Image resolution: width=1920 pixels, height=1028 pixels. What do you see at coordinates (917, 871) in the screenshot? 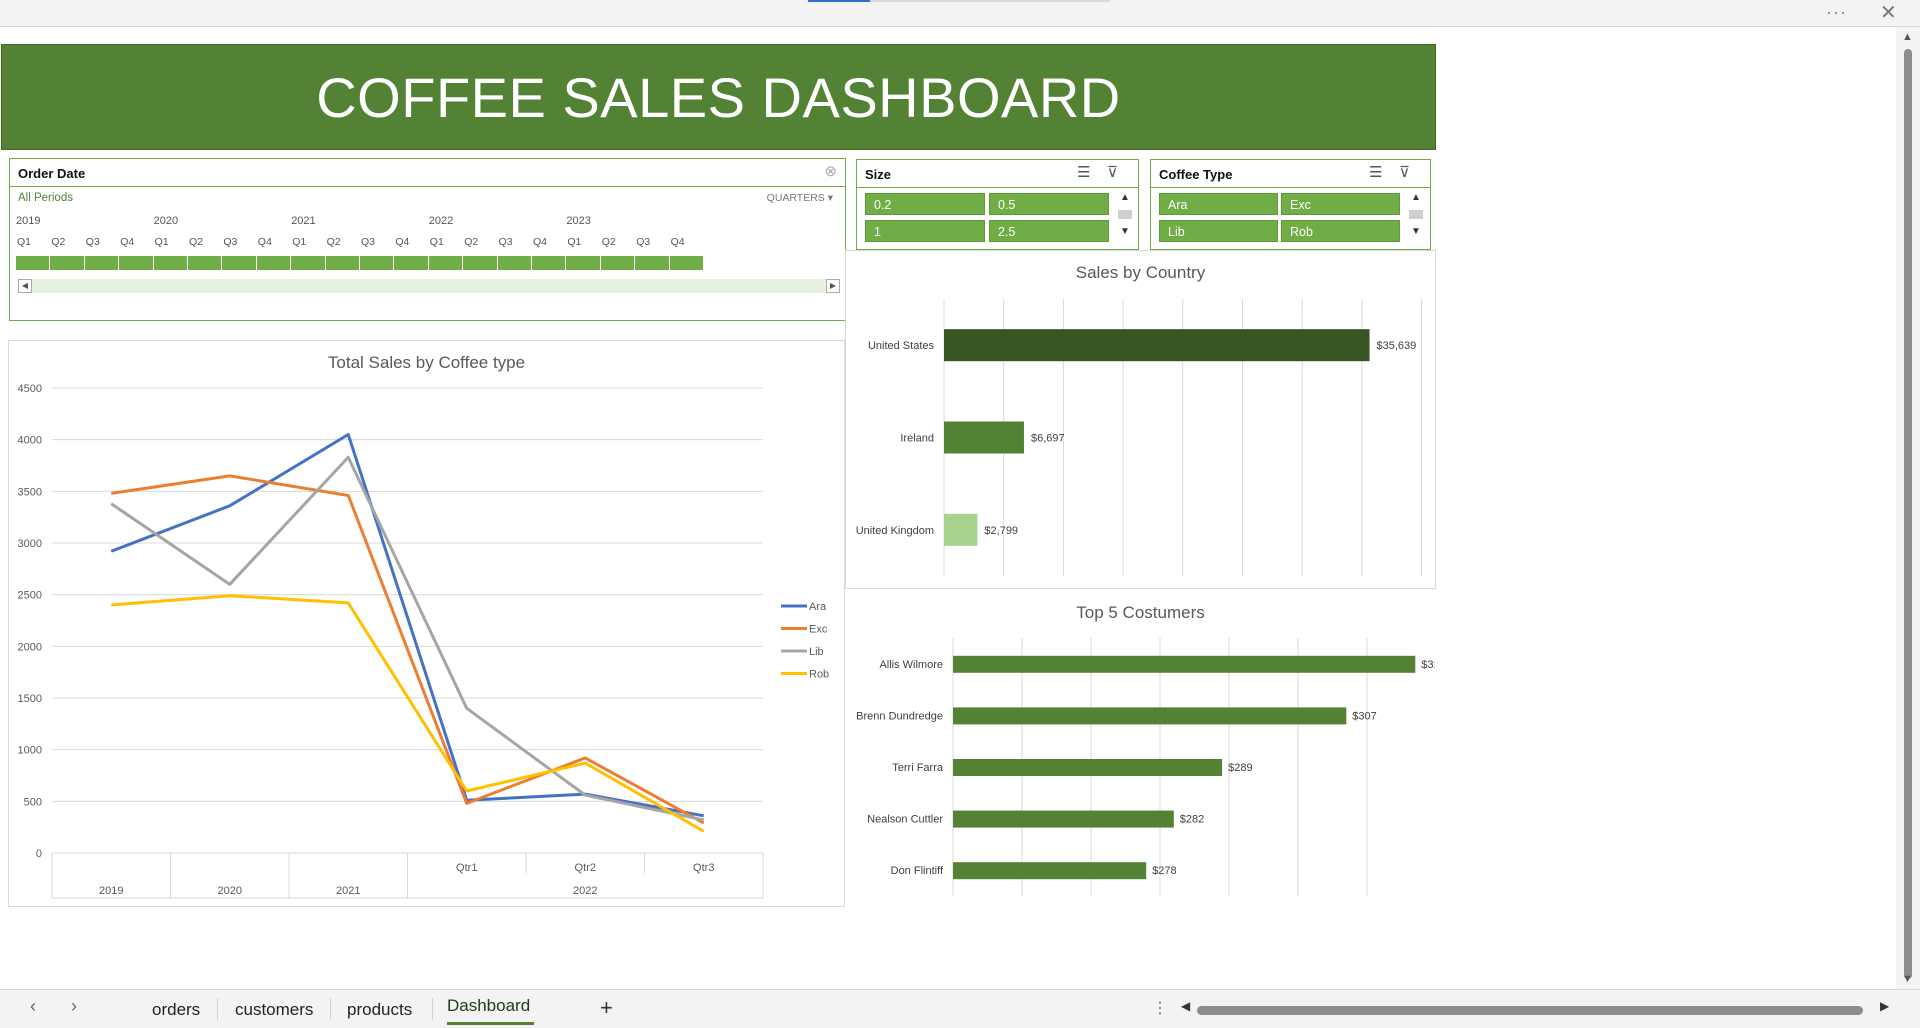
I see `customer-label: Don Flintiff` at bounding box center [917, 871].